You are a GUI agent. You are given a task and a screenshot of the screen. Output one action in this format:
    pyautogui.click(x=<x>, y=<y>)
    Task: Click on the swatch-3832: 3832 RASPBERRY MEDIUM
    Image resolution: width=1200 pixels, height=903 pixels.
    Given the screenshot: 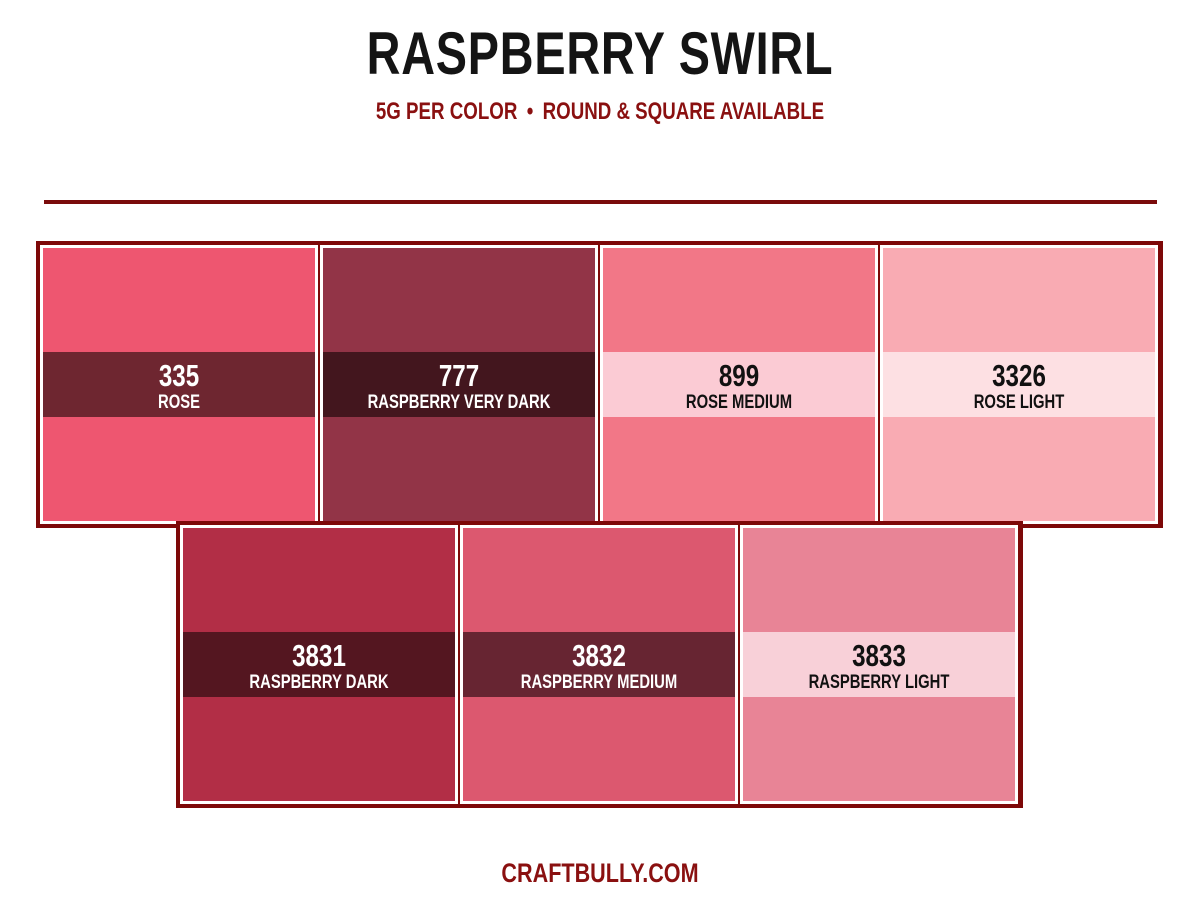 What is the action you would take?
    pyautogui.click(x=599, y=664)
    